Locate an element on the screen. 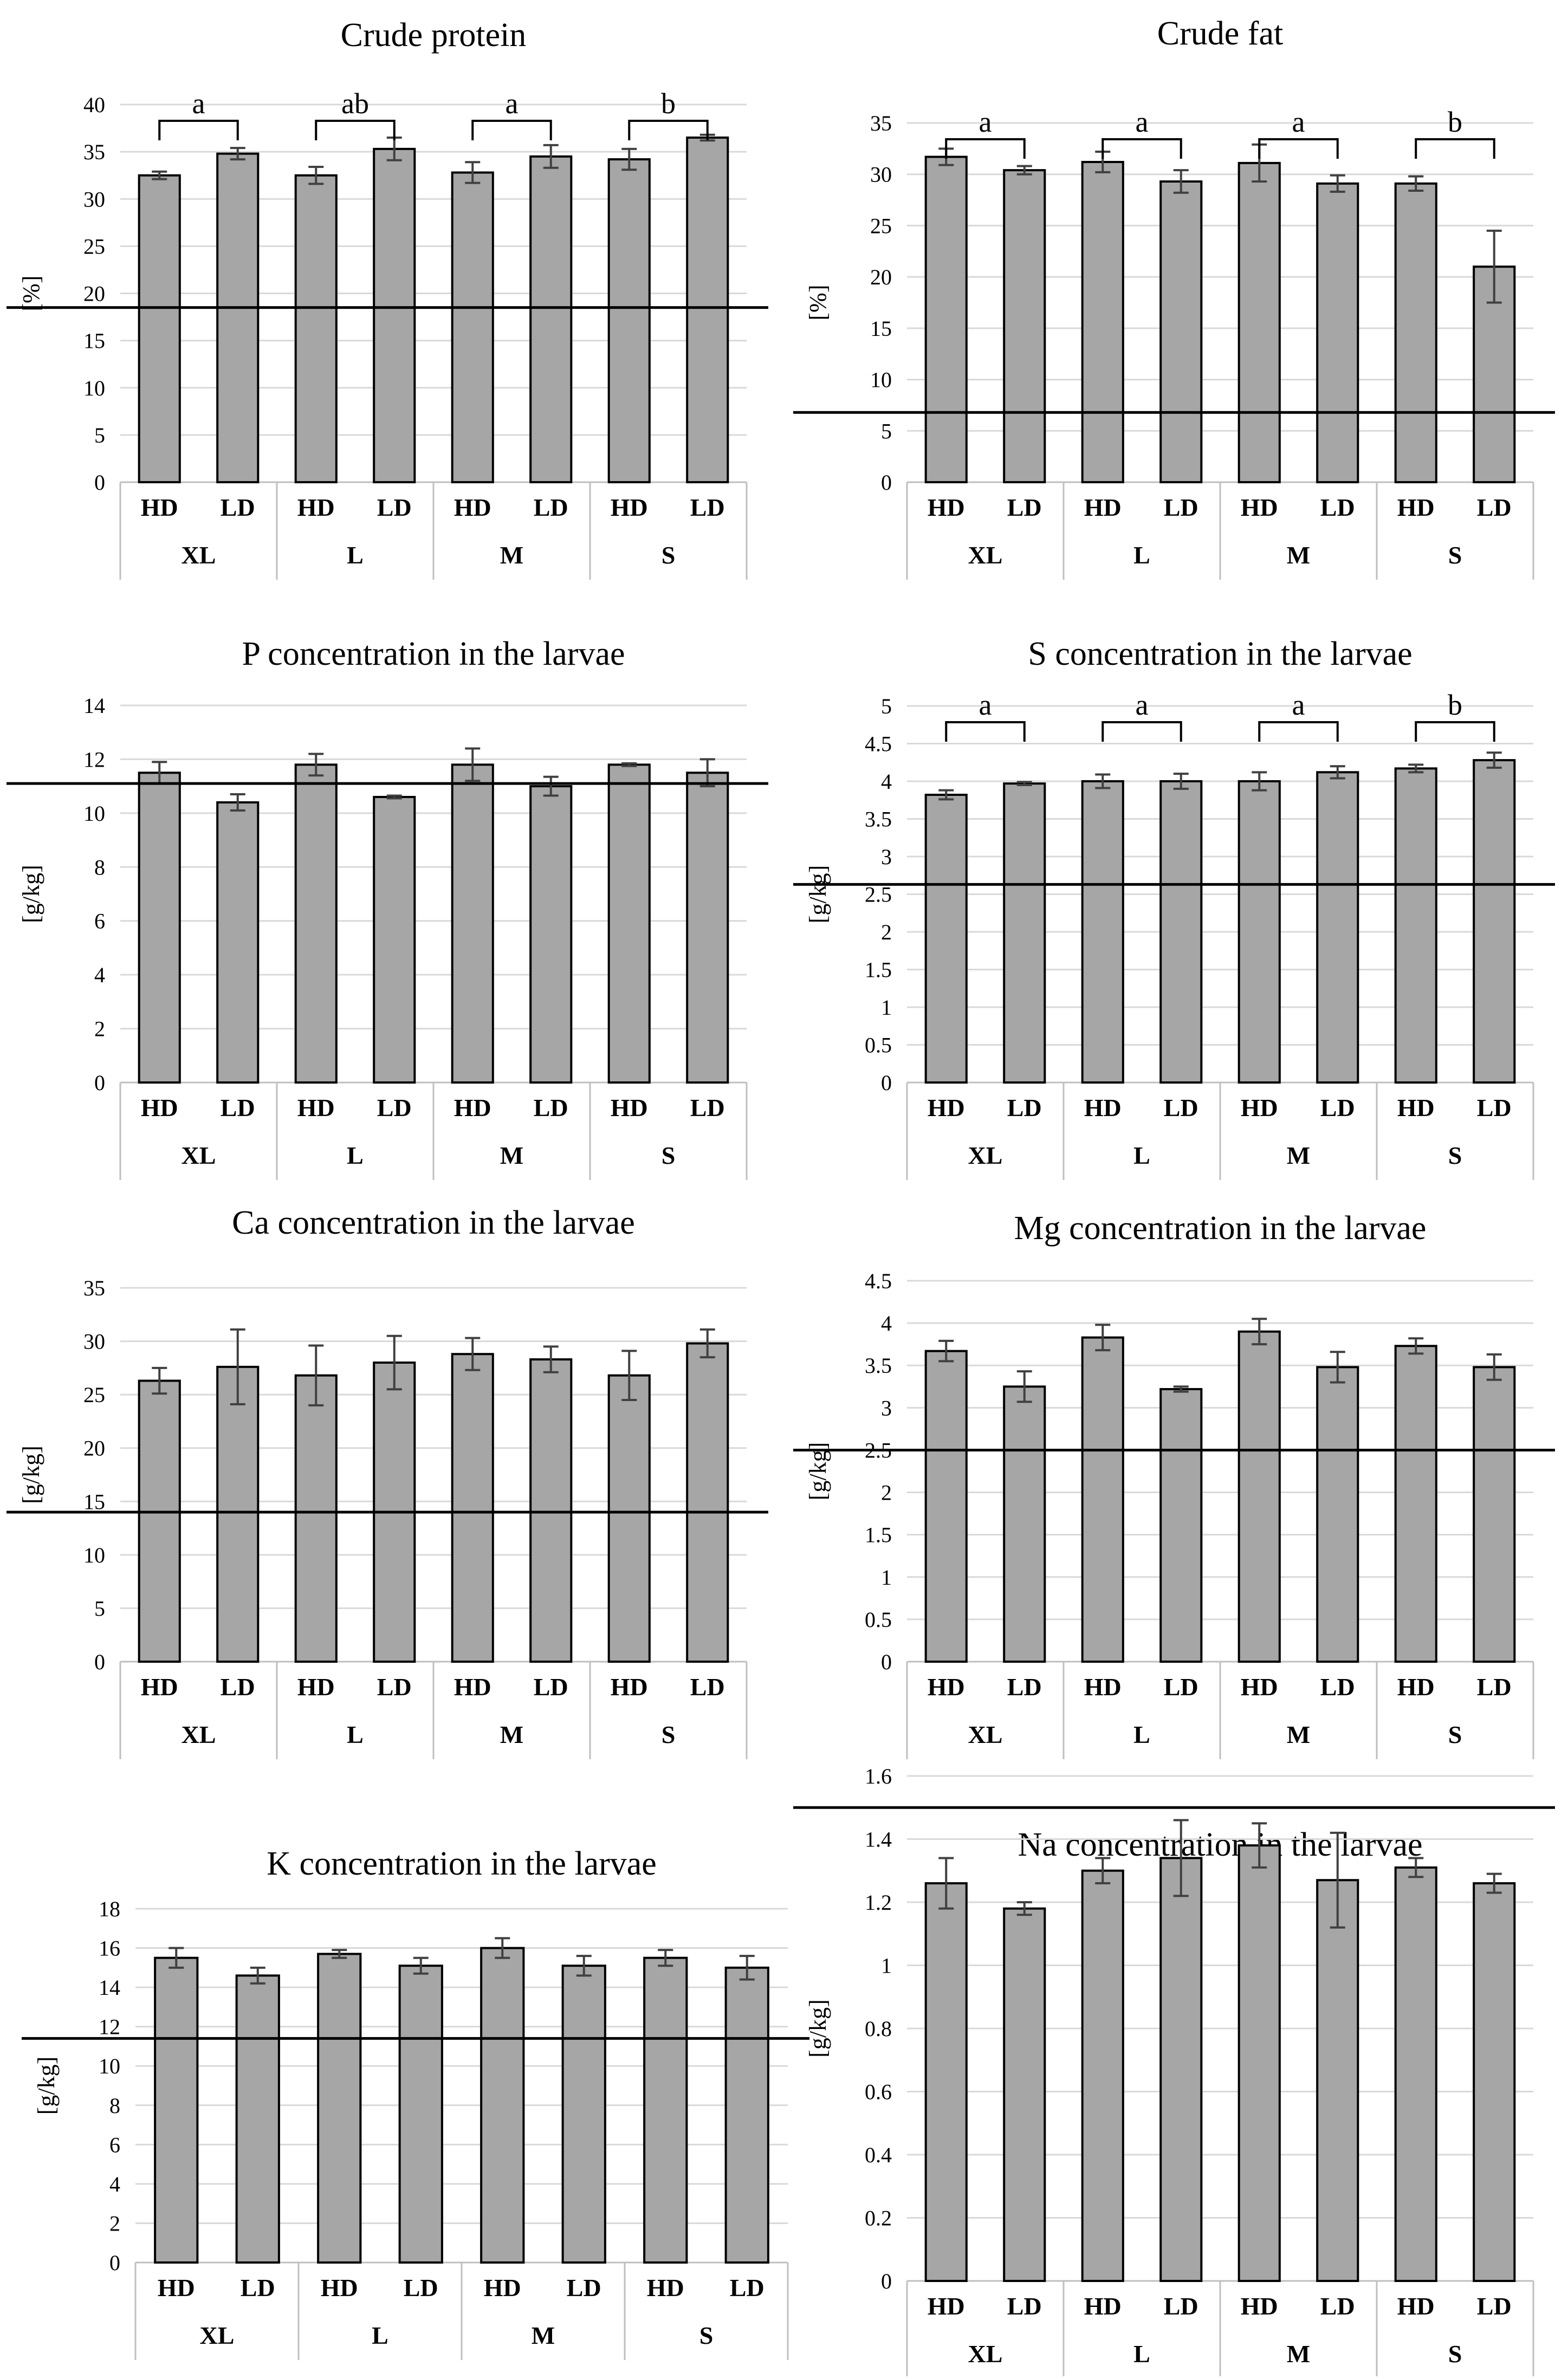 This screenshot has width=1568, height=2379. y-tick-label: 0 is located at coordinates (886, 2281).